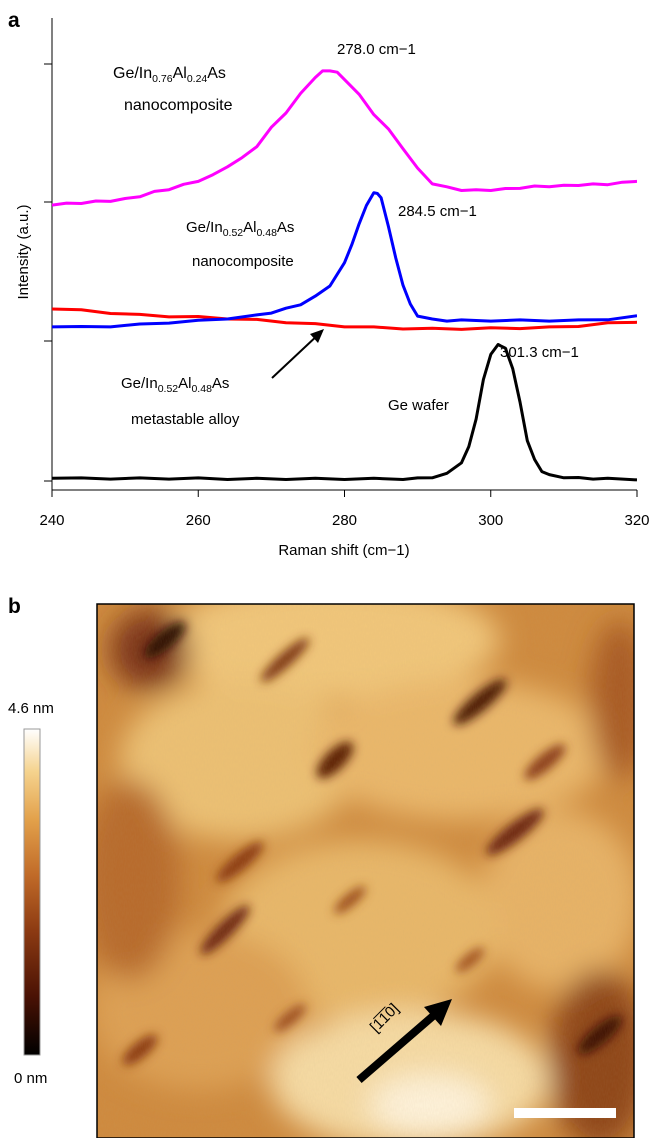 This screenshot has width=652, height=1138. Describe the element at coordinates (437, 211) in the screenshot. I see `peak-label-284: 284.5 cm−1` at that location.